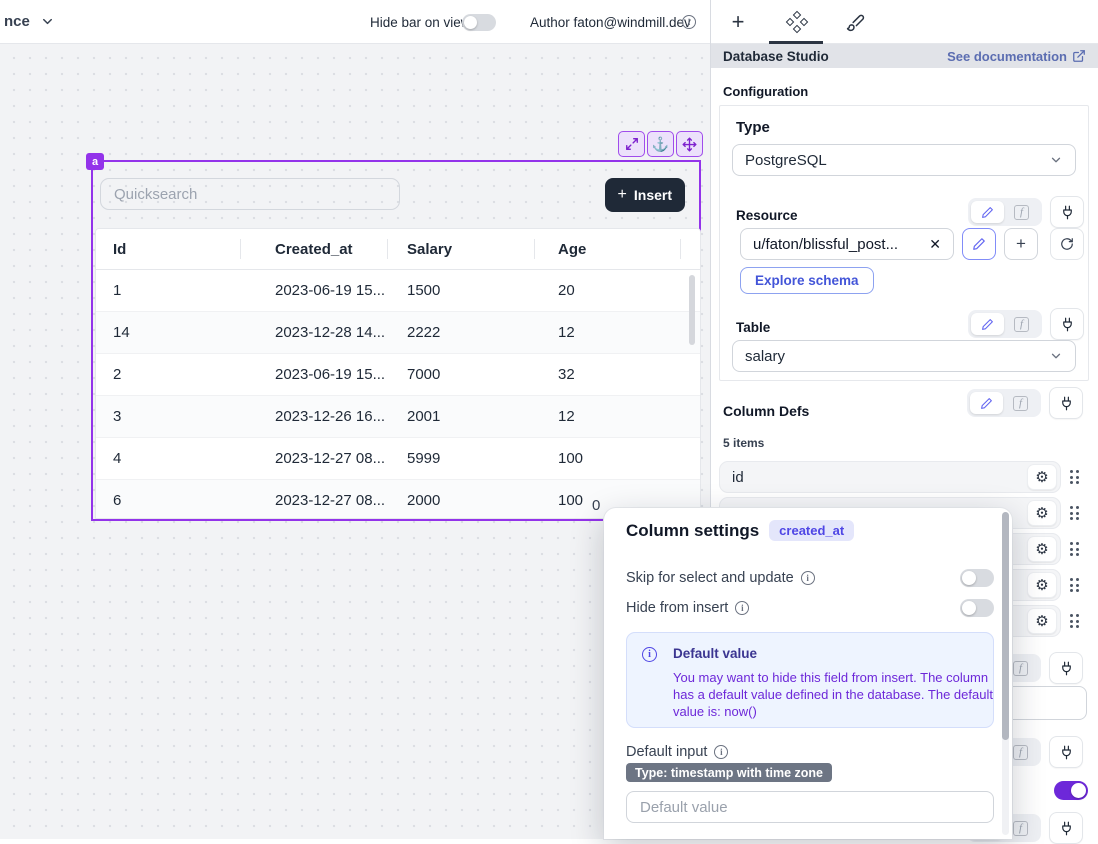 The width and height of the screenshot is (1098, 844). Describe the element at coordinates (398, 459) in the screenshot. I see `table-row: 4 2023-12-27 08... 5999 100` at that location.